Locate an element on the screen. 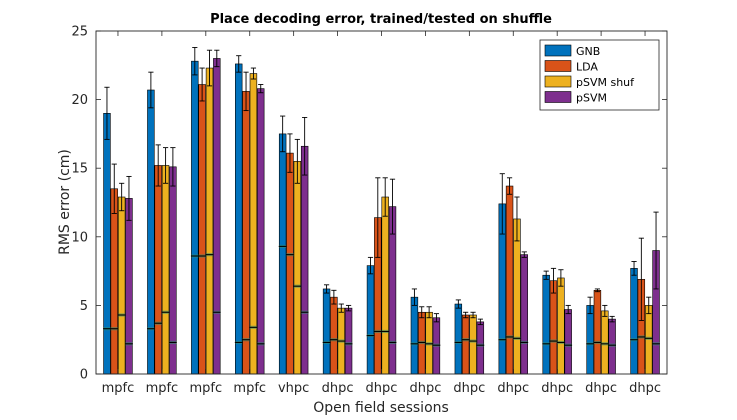  x-axis-label: Open field sessions is located at coordinates (381, 408).